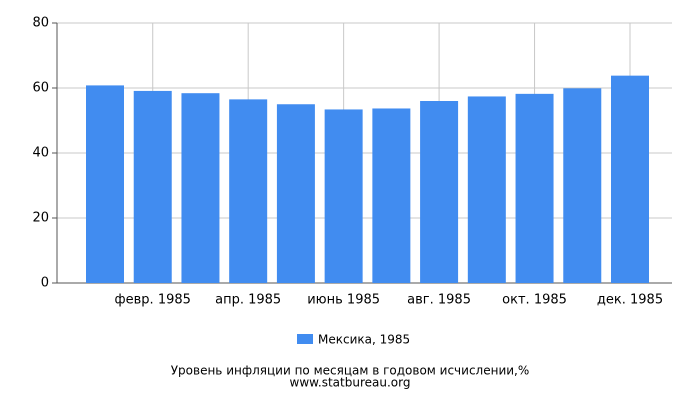 The height and width of the screenshot is (400, 700). I want to click on legend-swatch, so click(305, 339).